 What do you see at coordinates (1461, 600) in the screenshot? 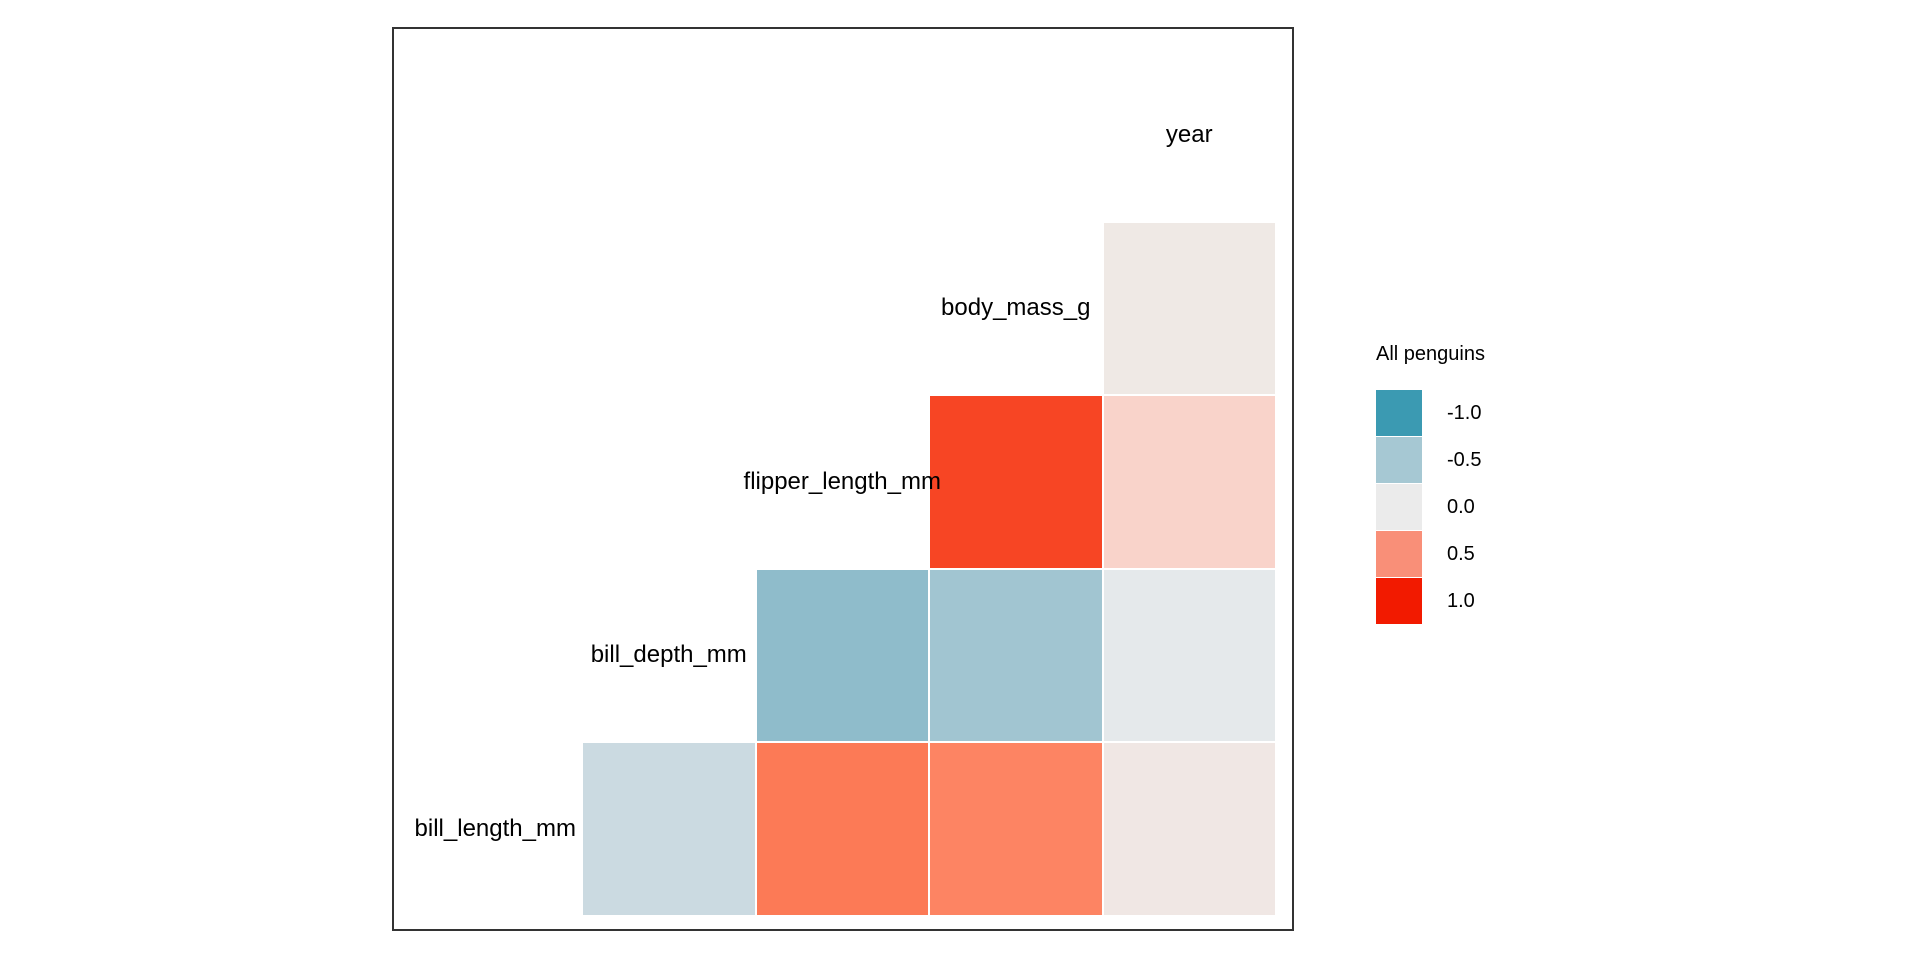
I see `legend-label: 1.0` at bounding box center [1461, 600].